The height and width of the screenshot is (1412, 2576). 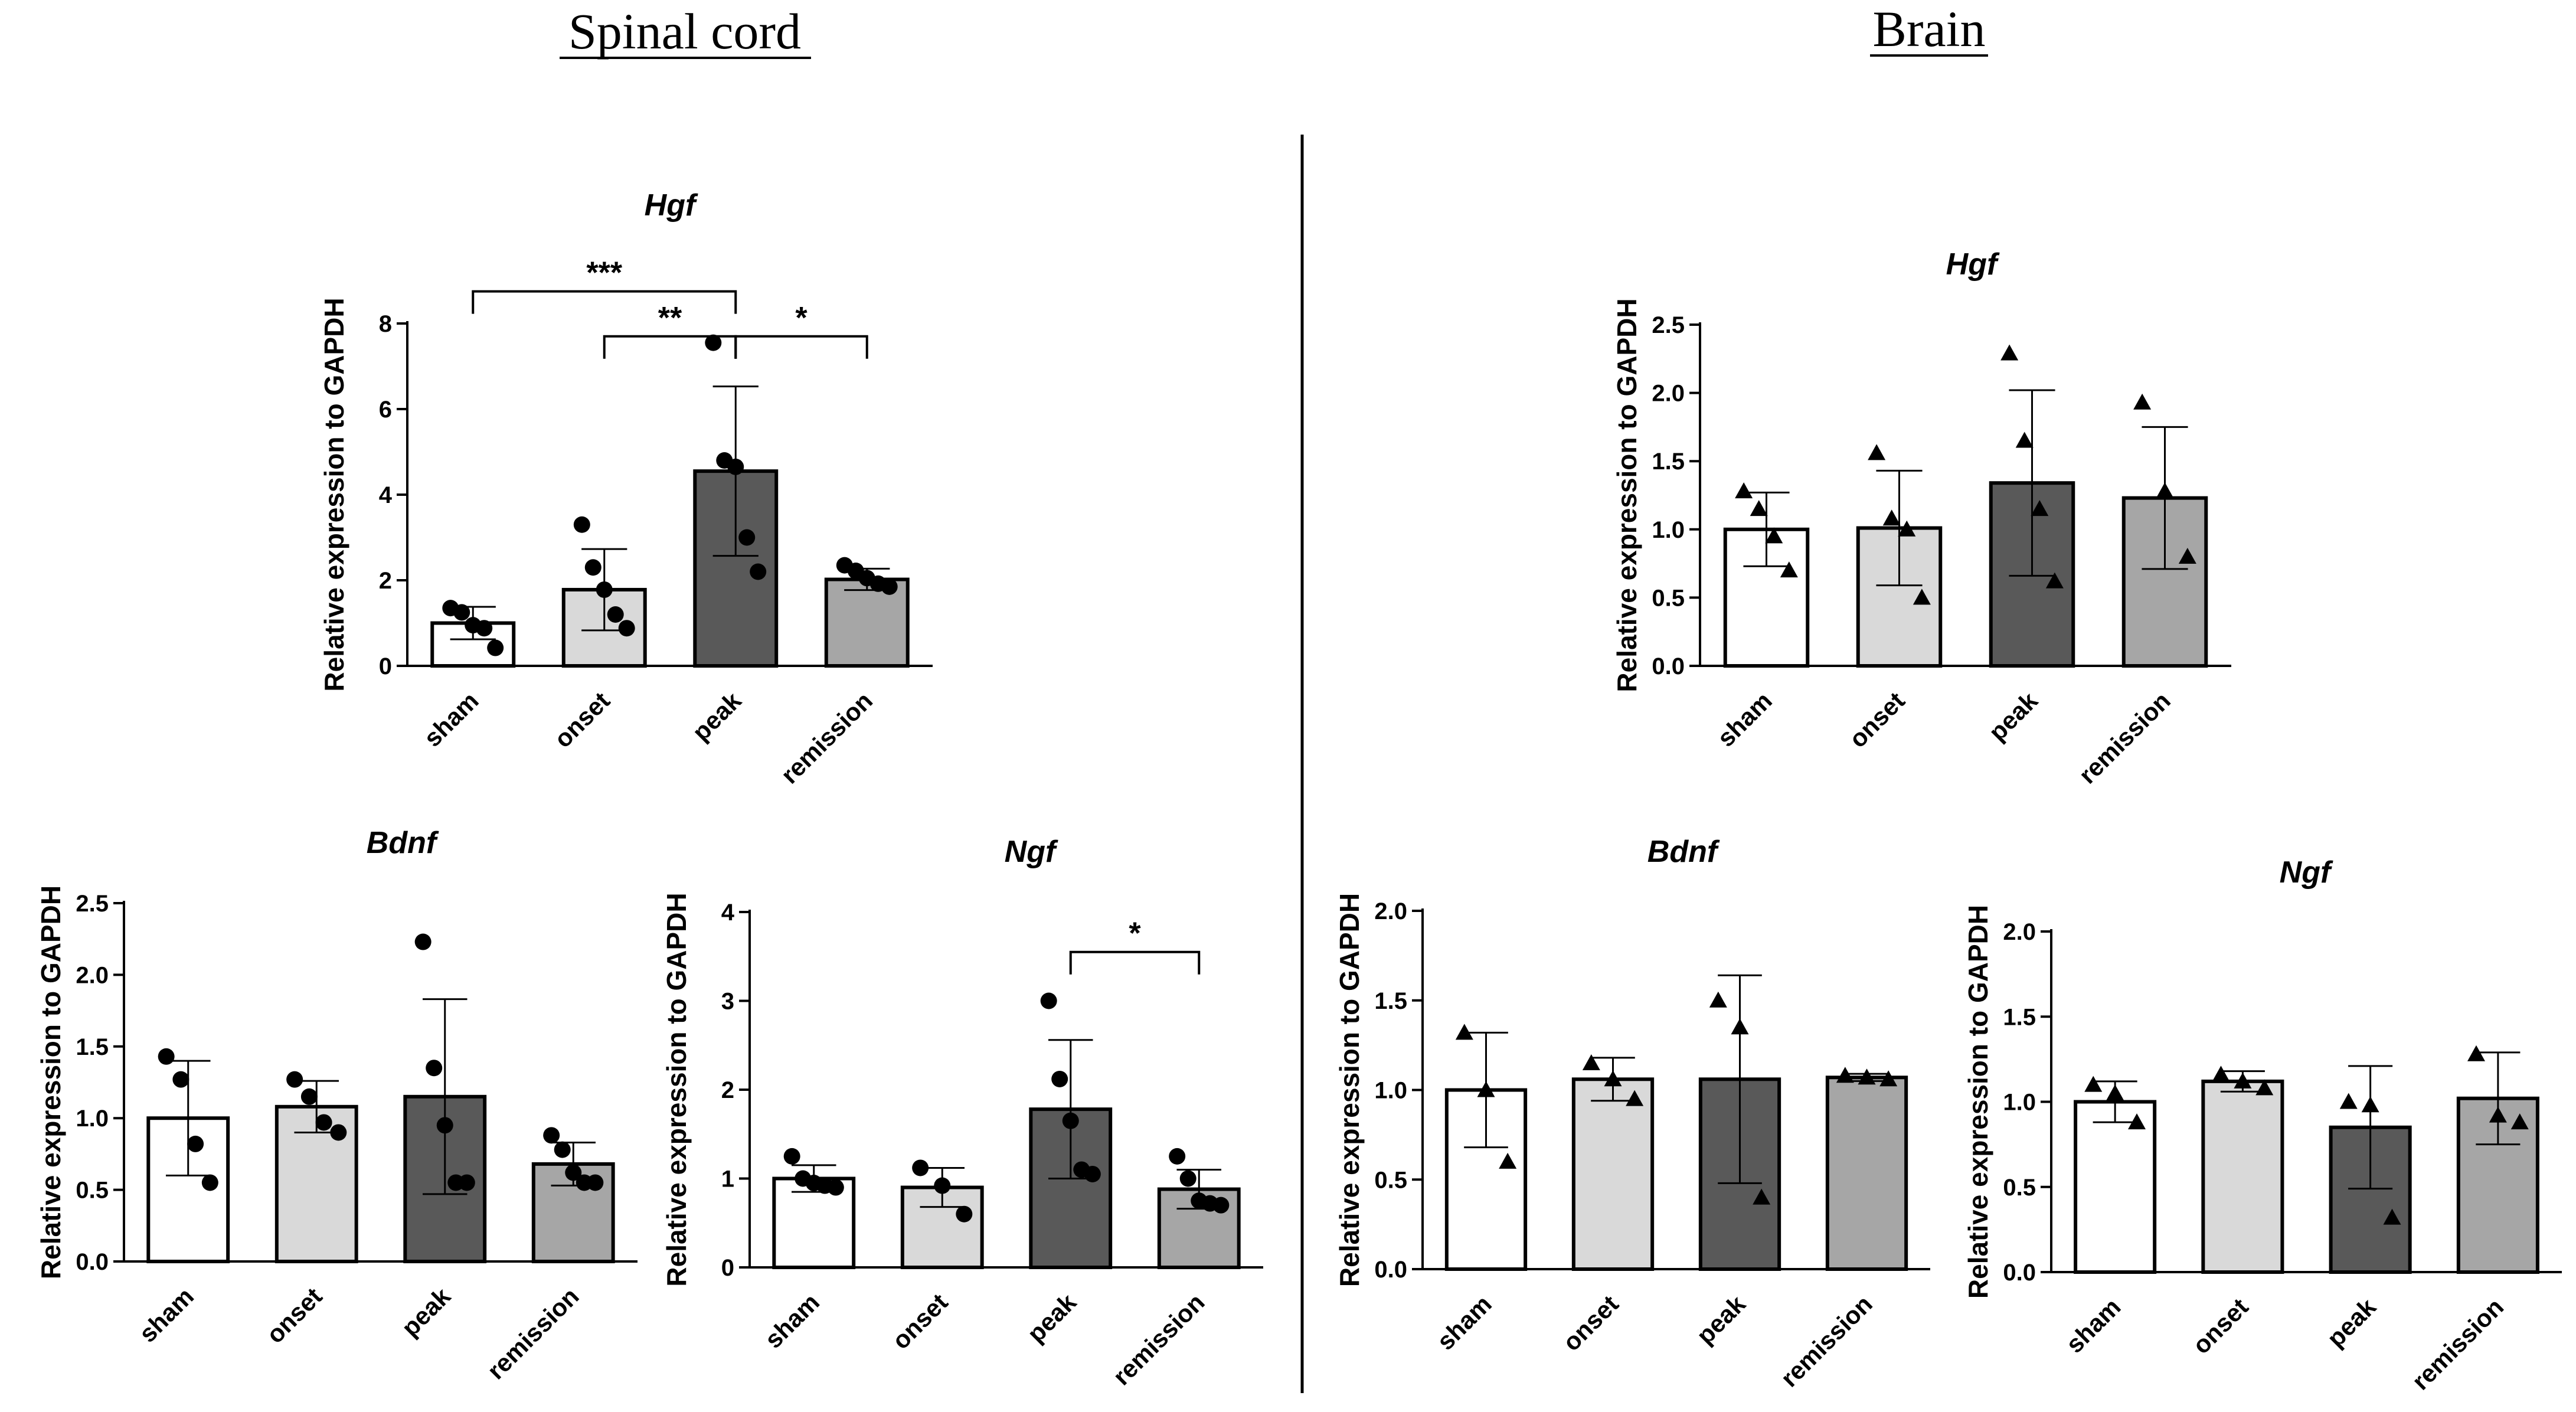 What do you see at coordinates (385, 324) in the screenshot?
I see `y-tick-label: 8` at bounding box center [385, 324].